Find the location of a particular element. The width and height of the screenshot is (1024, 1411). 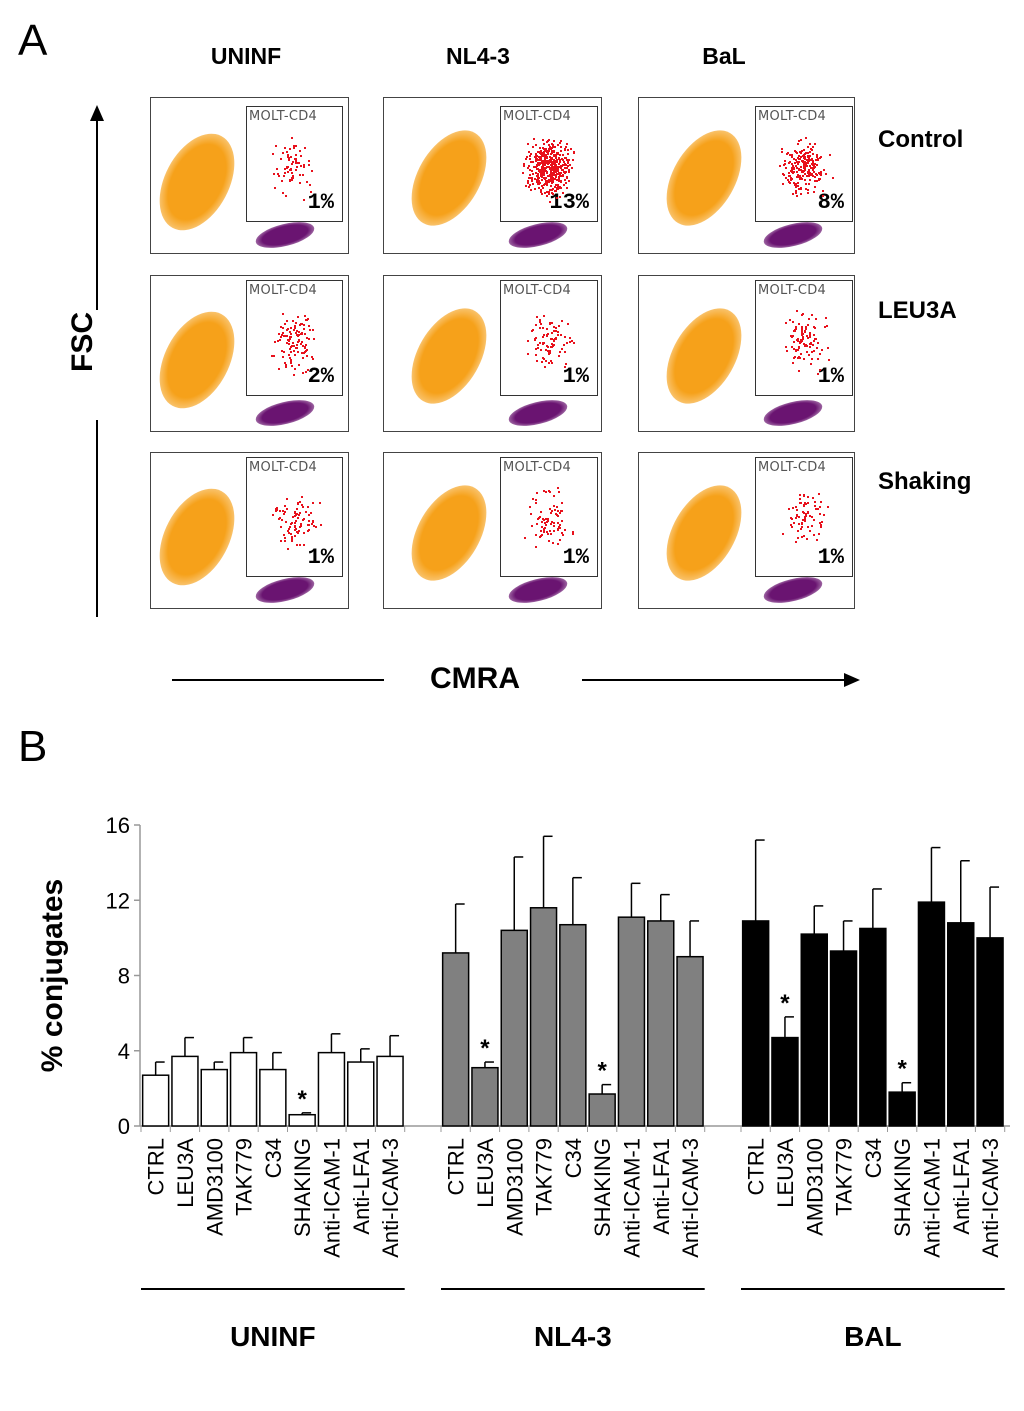

molt-cd4-gate: MOLT-CD4 8% is located at coordinates (804, 164).